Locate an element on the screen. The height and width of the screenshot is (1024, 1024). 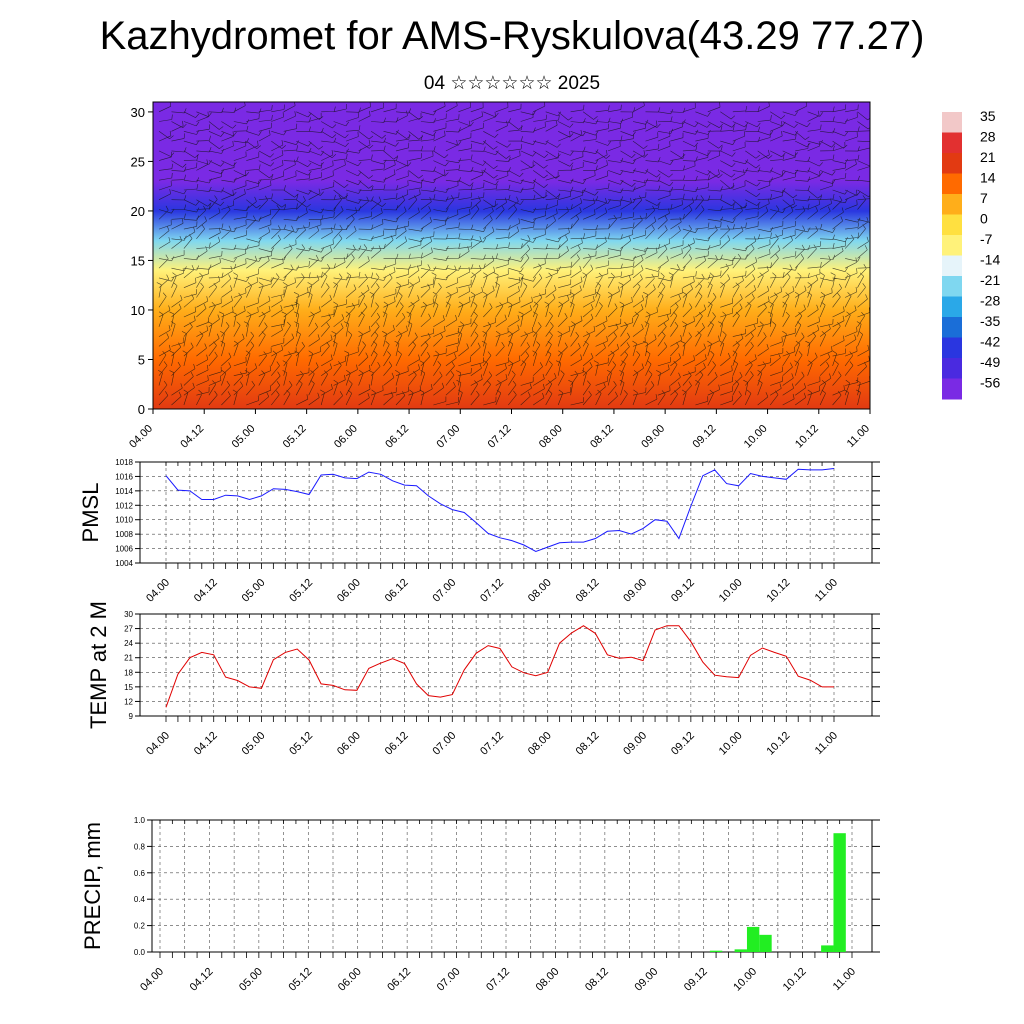
pmsl-xtick-label: 05.12 is located at coordinates (301, 591).